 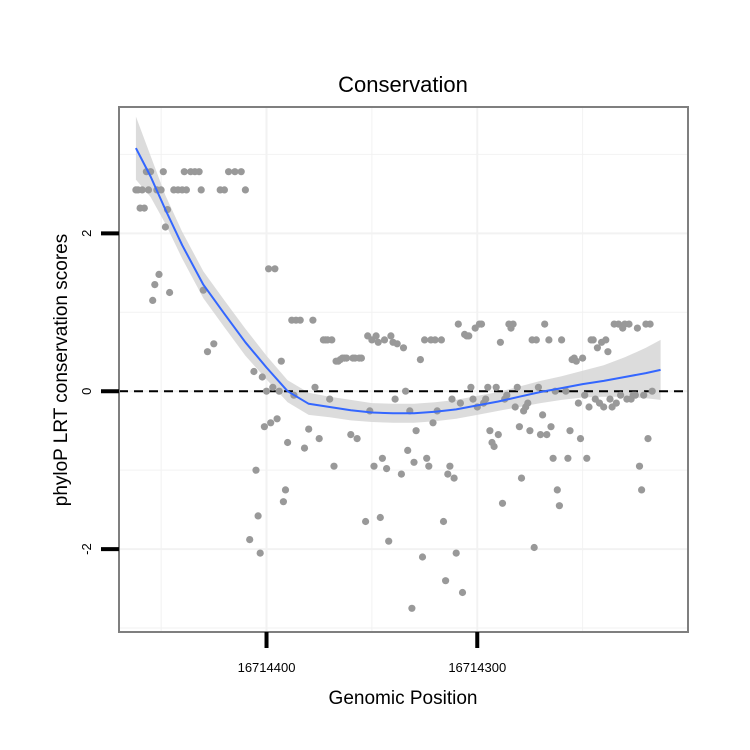 I want to click on y-axis-label: phyloP LRT conservation scores, so click(x=61, y=370).